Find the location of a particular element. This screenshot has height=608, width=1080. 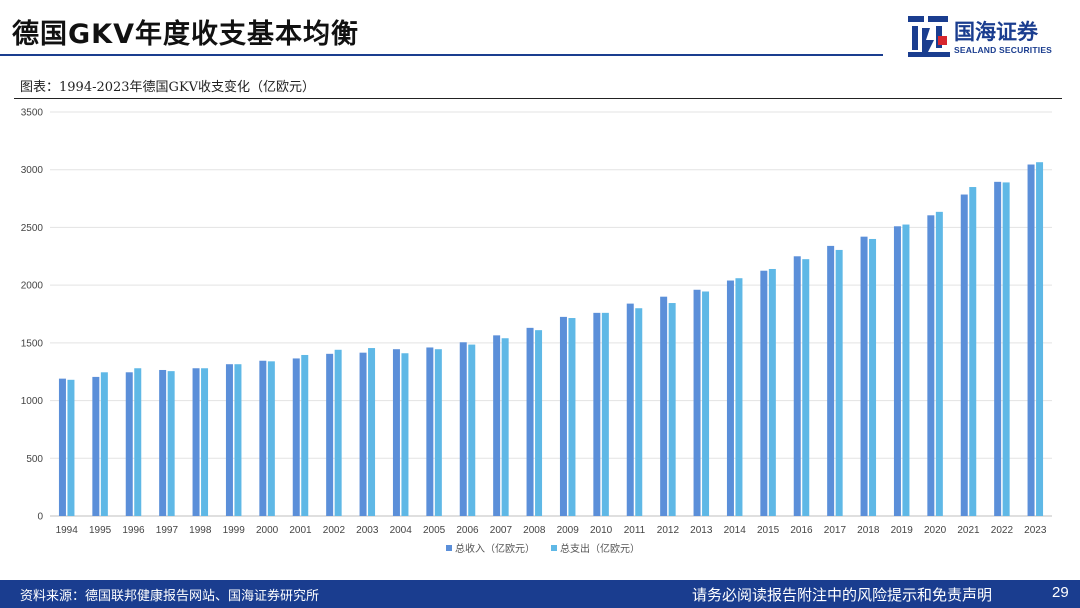

figure-caption-divider is located at coordinates (538, 98).